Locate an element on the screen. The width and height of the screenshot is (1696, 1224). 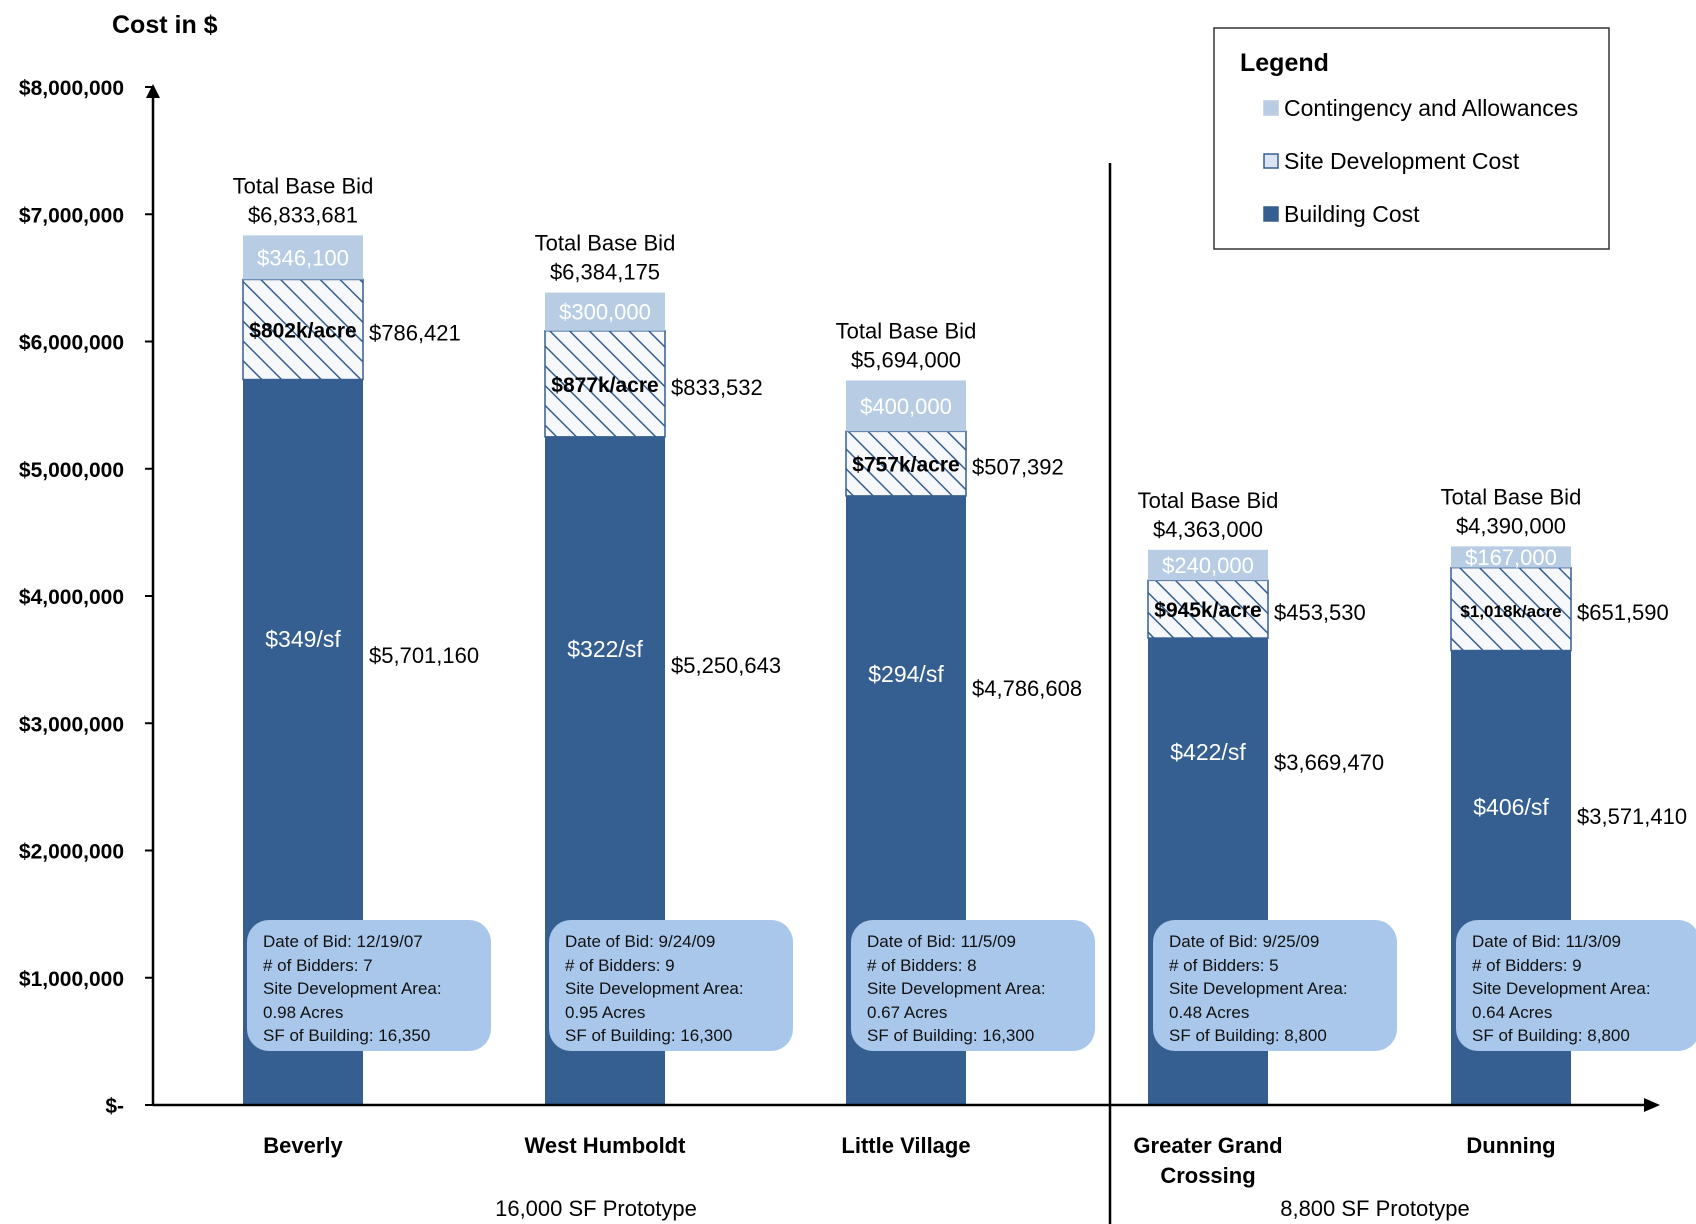
data-label-per-acre: $1,018k/acre is located at coordinates (1510, 611).